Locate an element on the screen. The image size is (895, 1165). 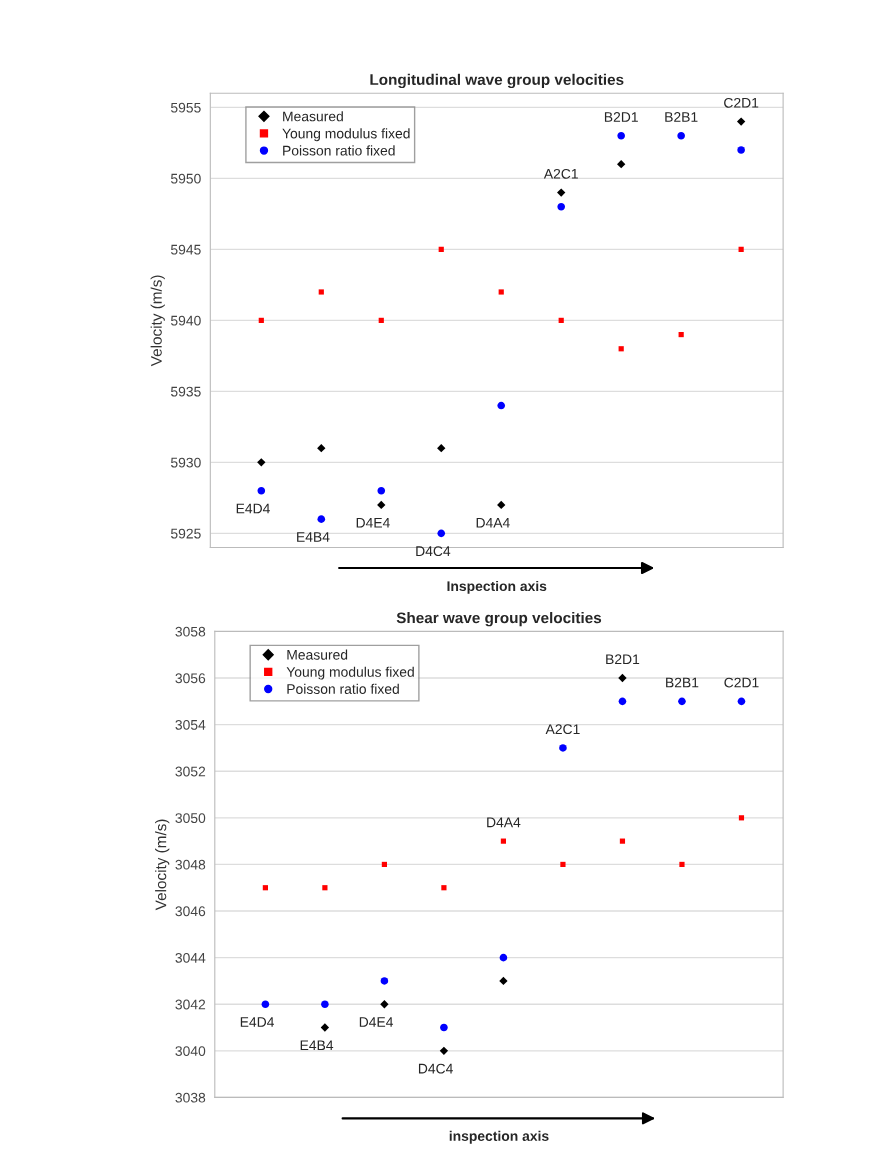
y-tick-label: 5930 is located at coordinates (185, 462).